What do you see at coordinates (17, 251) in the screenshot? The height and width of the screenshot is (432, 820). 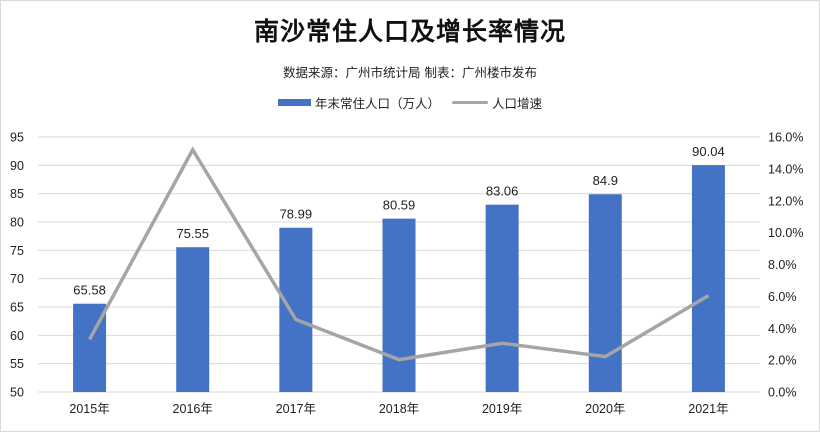 I see `left-axis-tick: 75` at bounding box center [17, 251].